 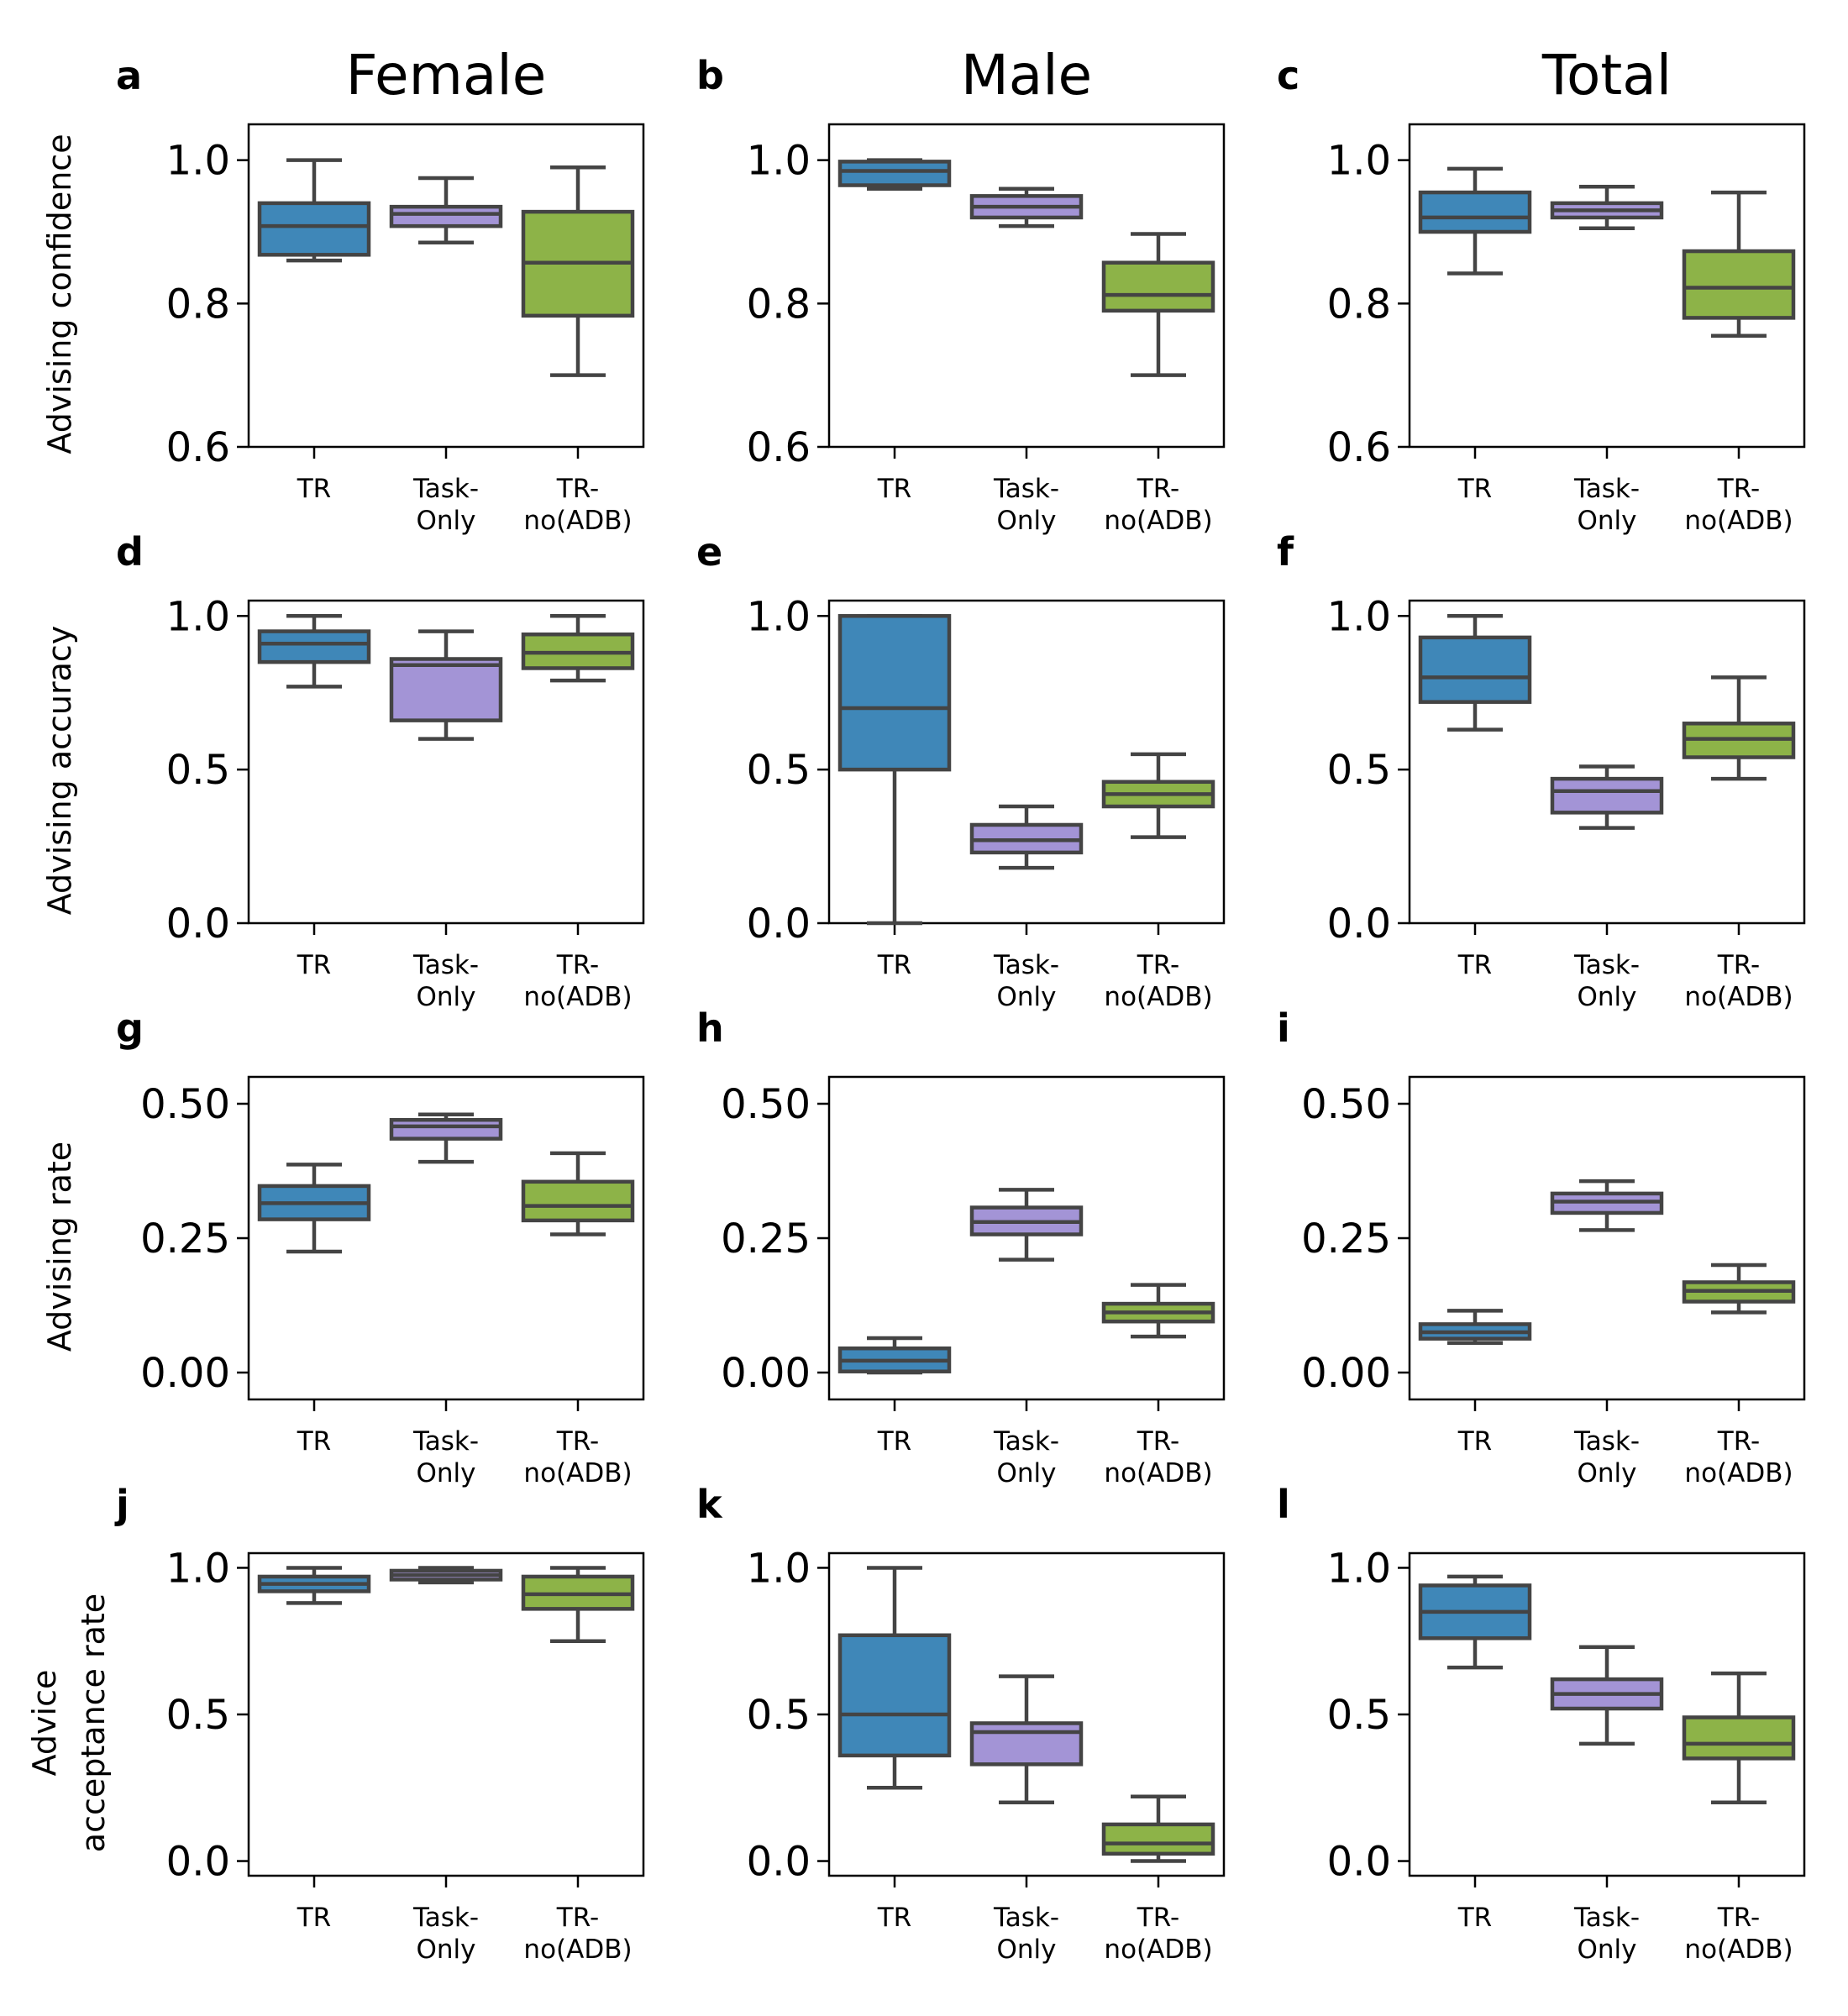 I want to click on axes-frame, so click(x=1607, y=1238).